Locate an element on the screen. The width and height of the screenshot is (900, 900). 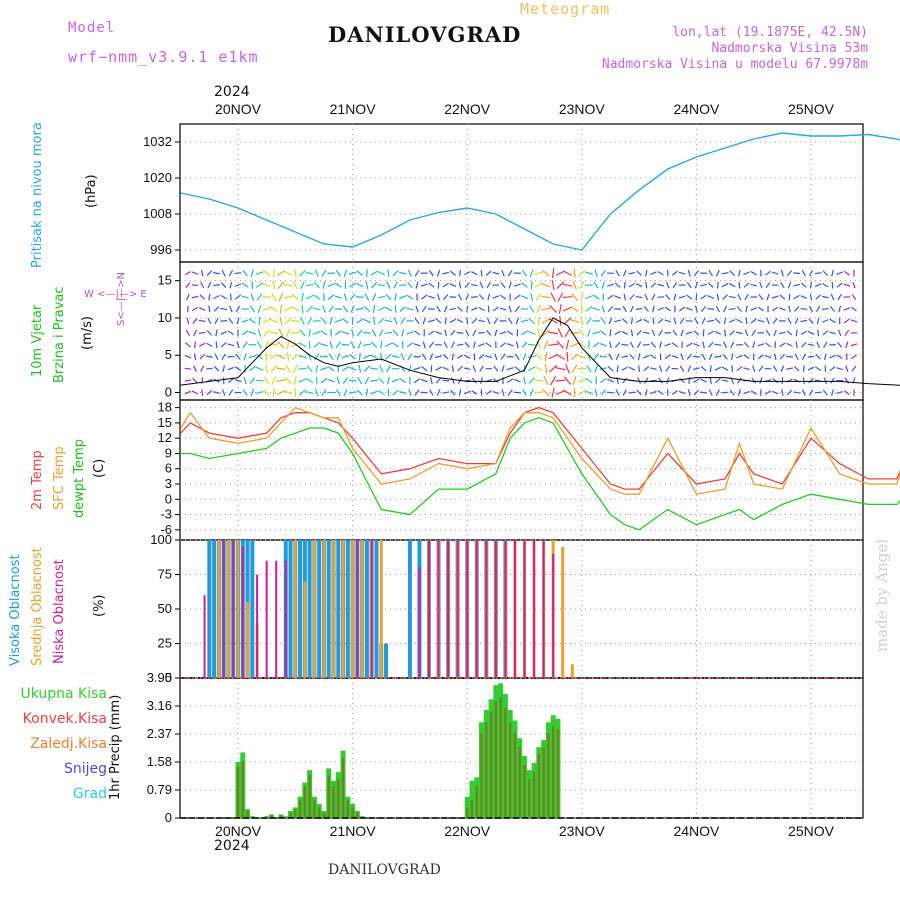
cloud-low-bar is located at coordinates (505, 609).